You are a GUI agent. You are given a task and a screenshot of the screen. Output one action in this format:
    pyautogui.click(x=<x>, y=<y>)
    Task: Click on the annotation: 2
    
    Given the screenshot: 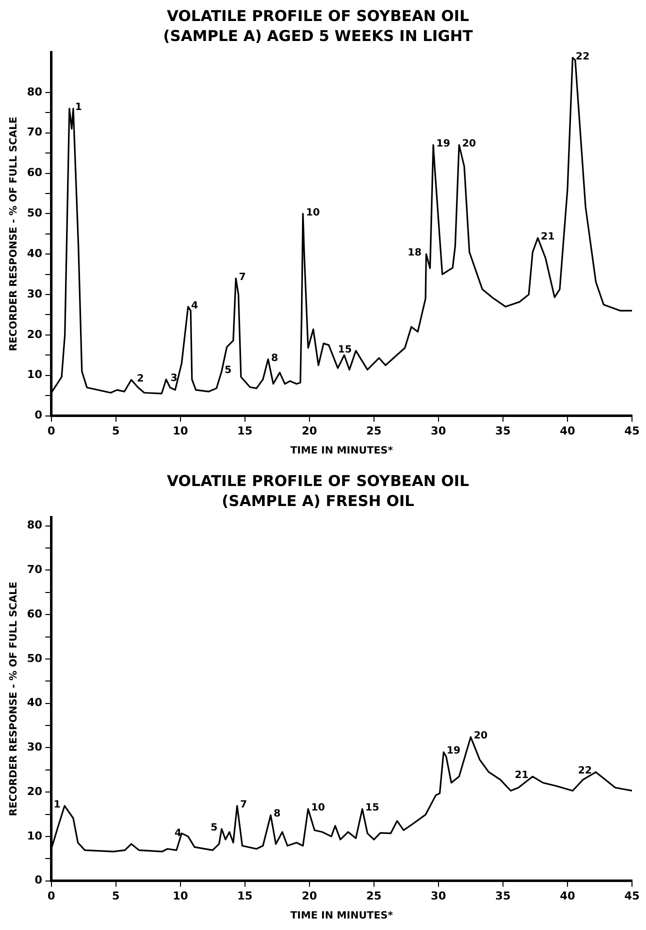 What is the action you would take?
    pyautogui.click(x=140, y=378)
    